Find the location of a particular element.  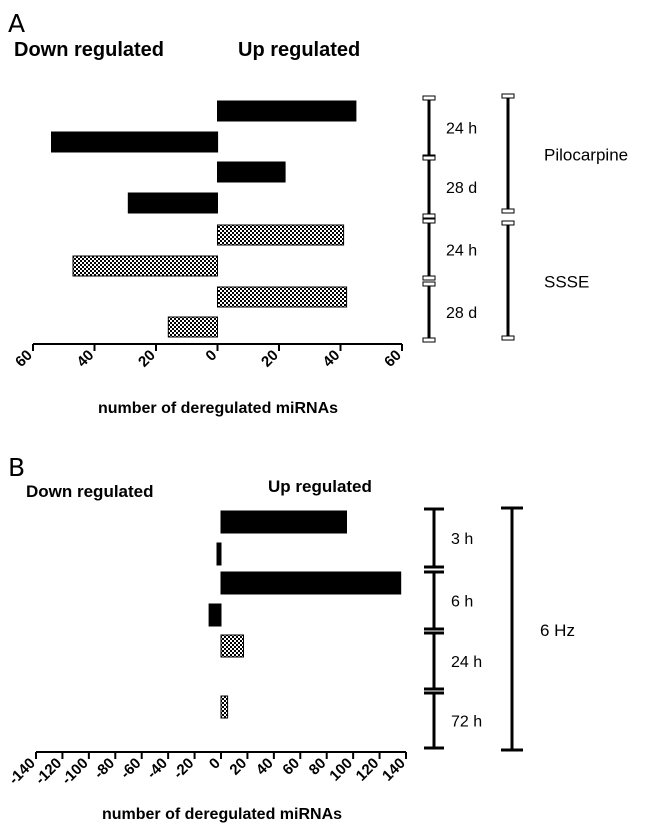

panel-a-time-label-3: 28 d is located at coordinates (461, 313).